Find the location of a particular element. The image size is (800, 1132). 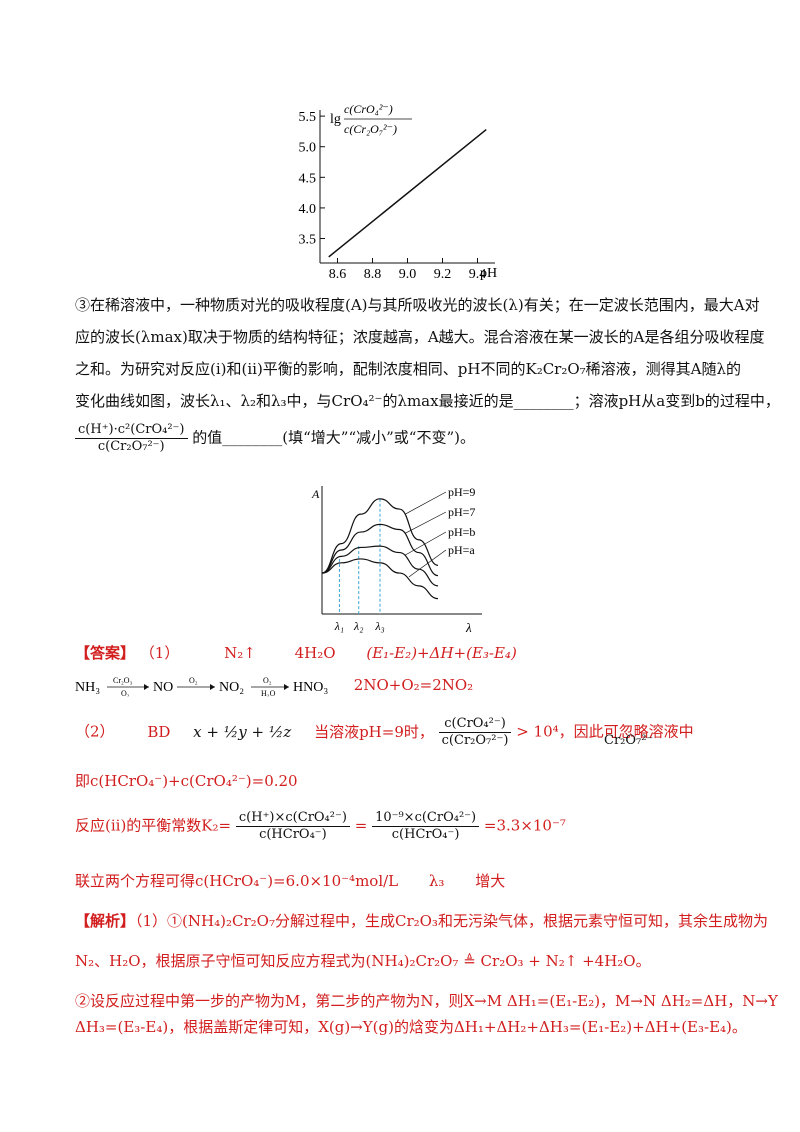

answer-xyz: x + ½y + ½z is located at coordinates (242, 731).